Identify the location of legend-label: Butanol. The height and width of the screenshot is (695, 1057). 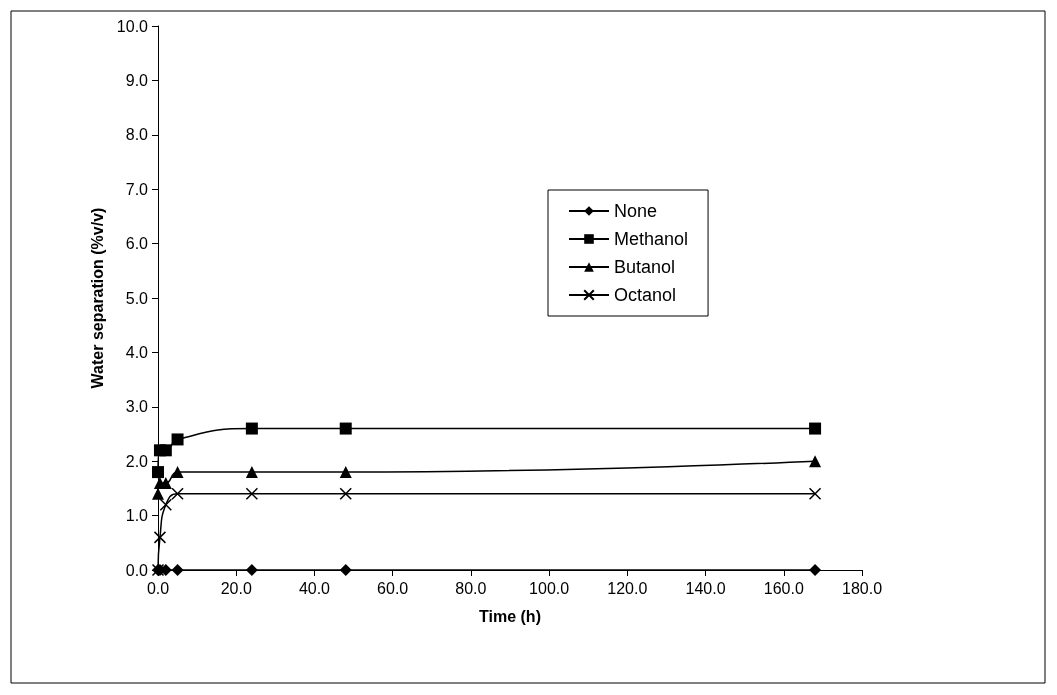
(645, 267).